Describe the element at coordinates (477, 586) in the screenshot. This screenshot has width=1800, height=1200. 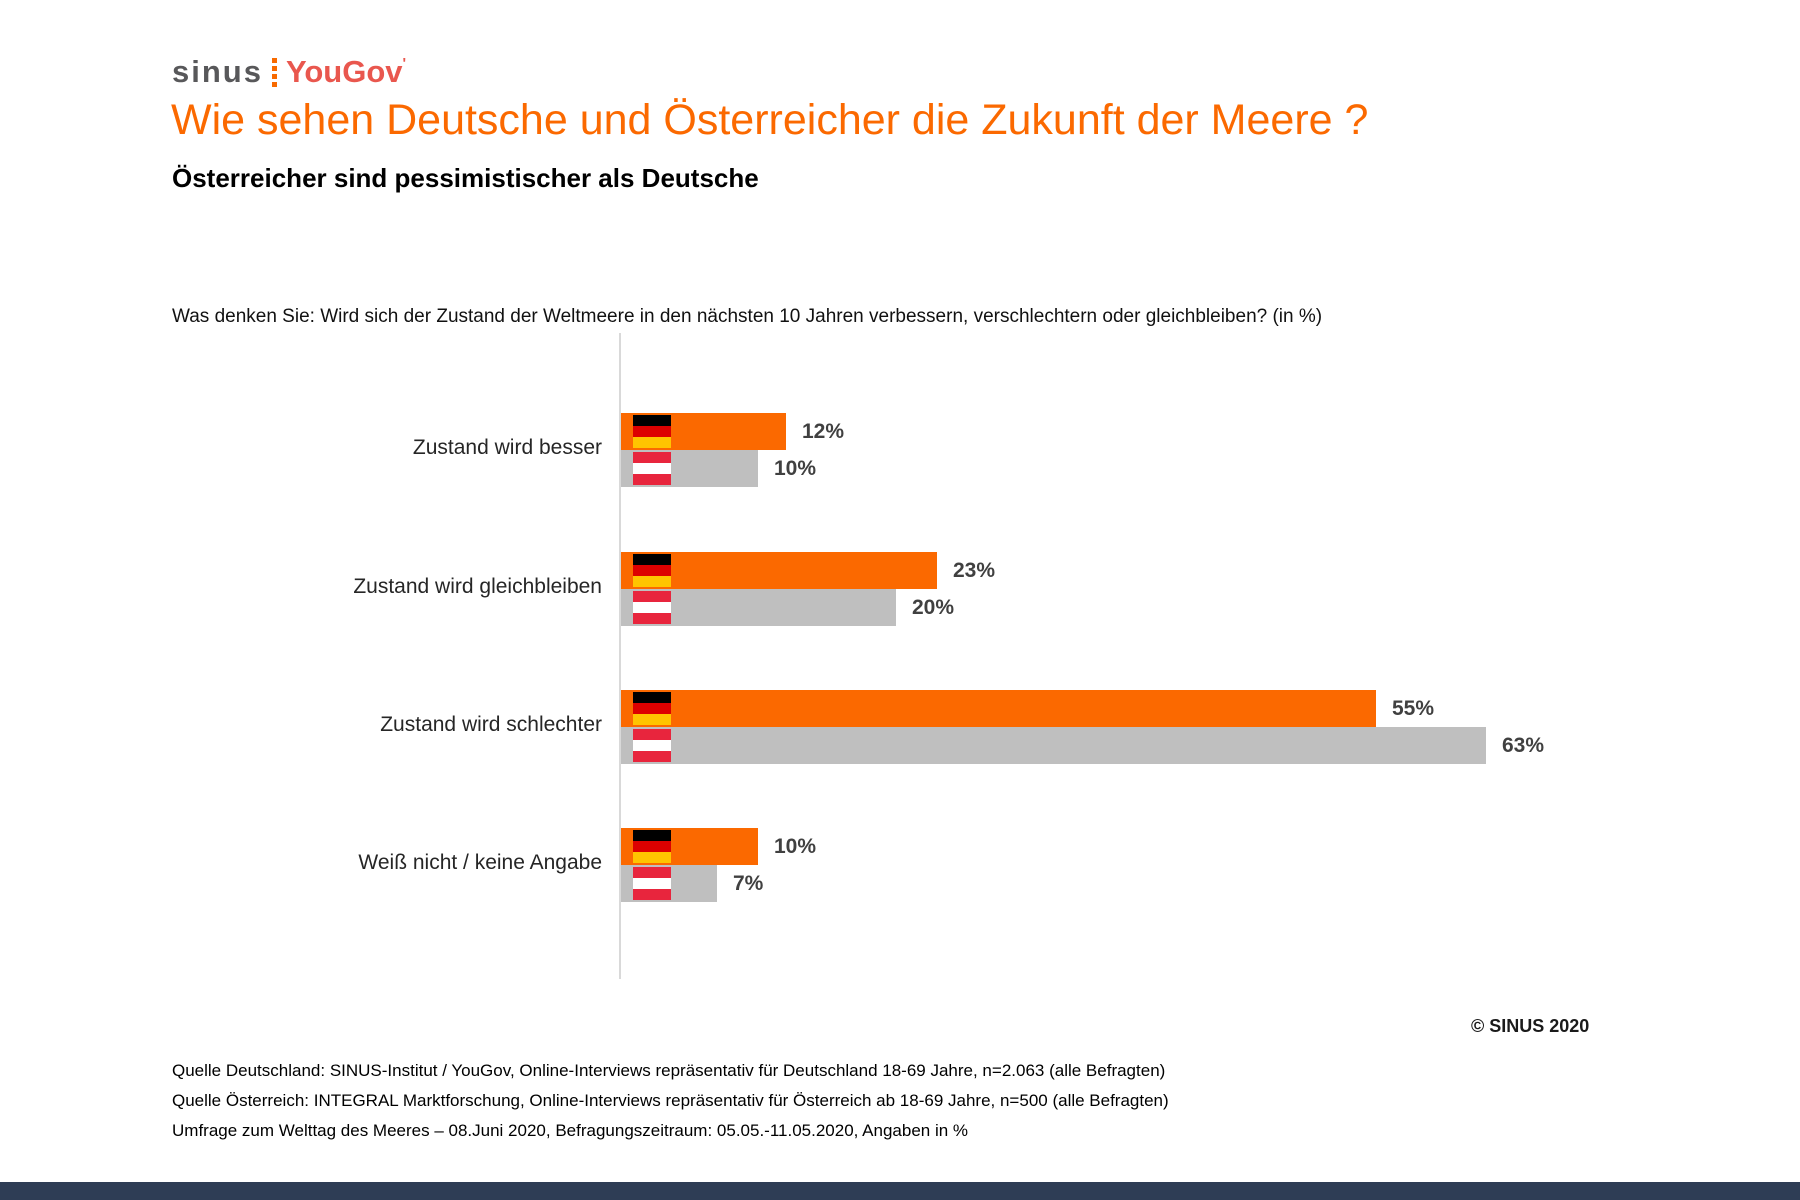
I see `category-label: Zustand wird gleichbleiben` at that location.